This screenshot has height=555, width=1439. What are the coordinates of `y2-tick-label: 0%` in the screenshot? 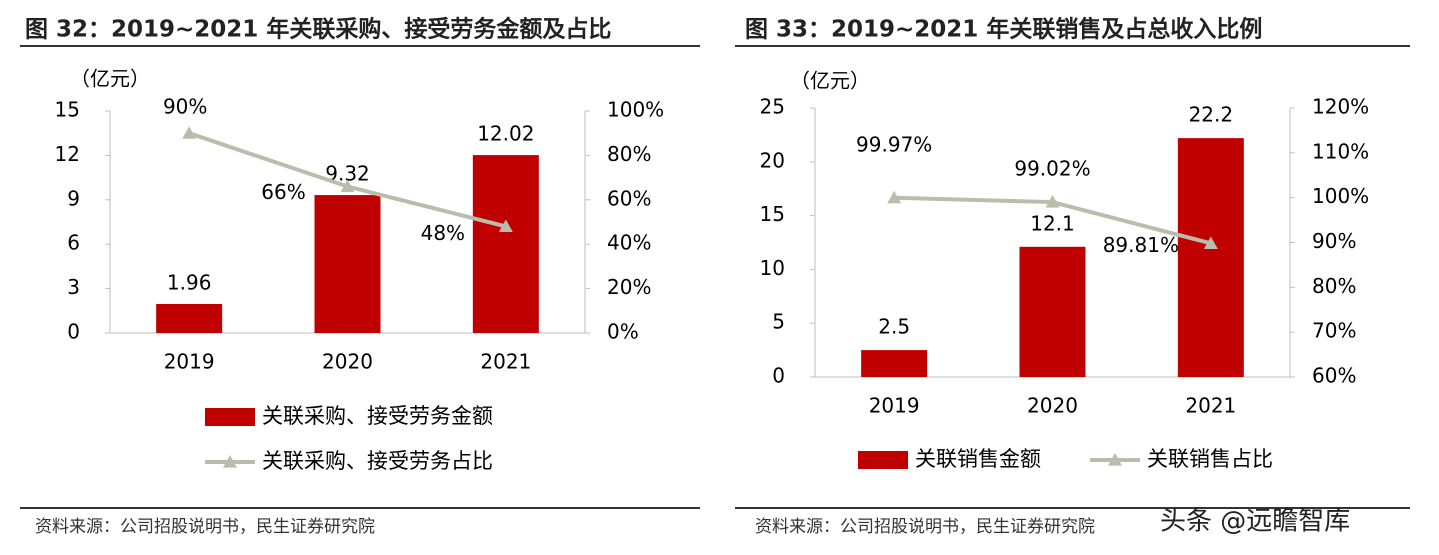 It's located at (623, 332).